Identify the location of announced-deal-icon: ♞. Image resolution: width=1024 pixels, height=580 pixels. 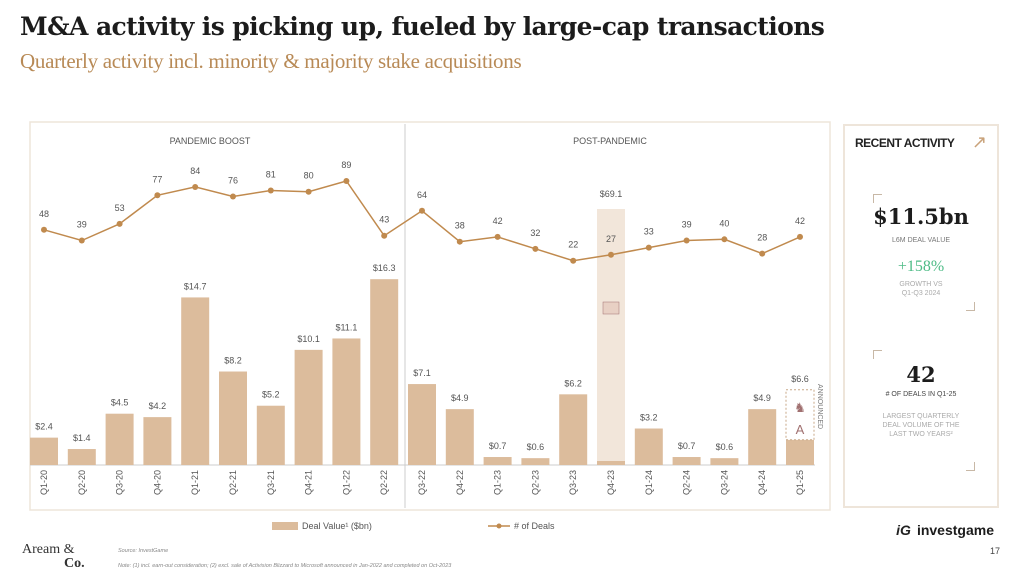
(800, 407).